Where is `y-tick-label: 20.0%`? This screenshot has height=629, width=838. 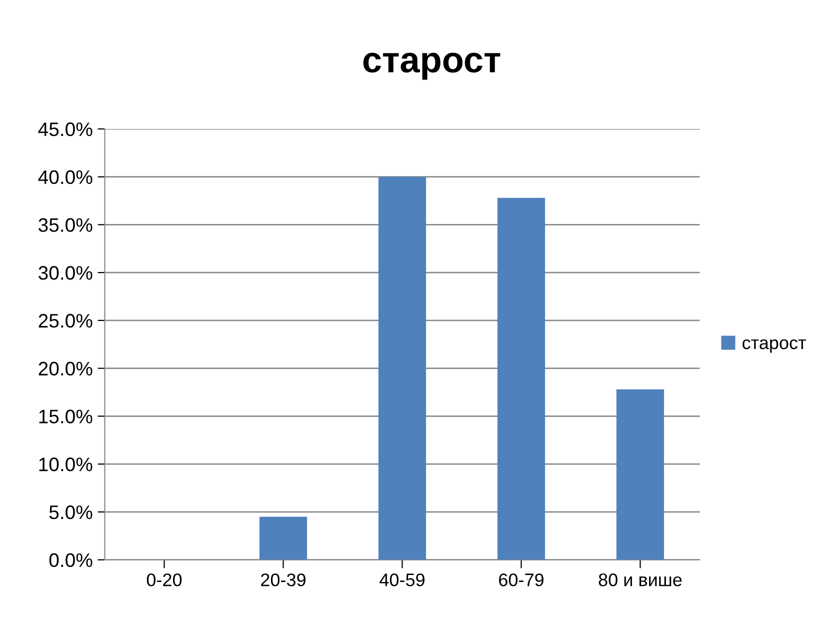 y-tick-label: 20.0% is located at coordinates (65, 369).